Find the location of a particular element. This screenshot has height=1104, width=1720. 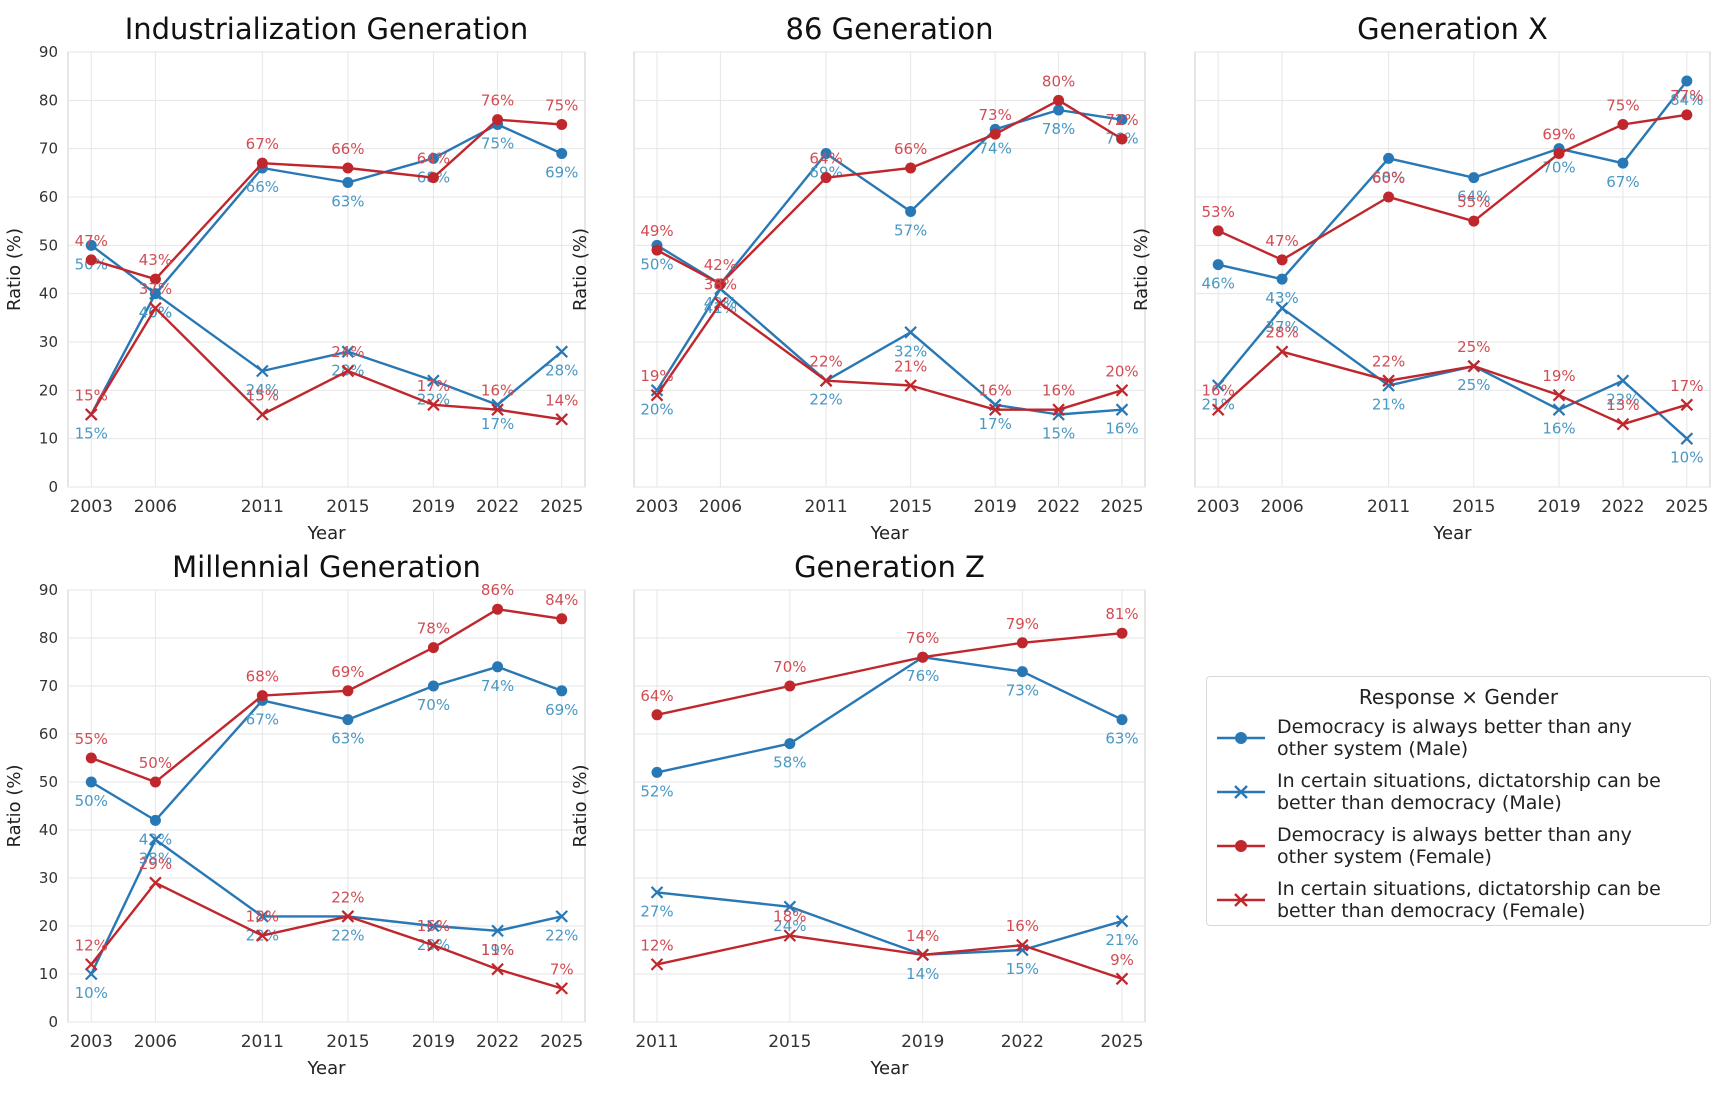

data-label: 47% is located at coordinates (91, 241).